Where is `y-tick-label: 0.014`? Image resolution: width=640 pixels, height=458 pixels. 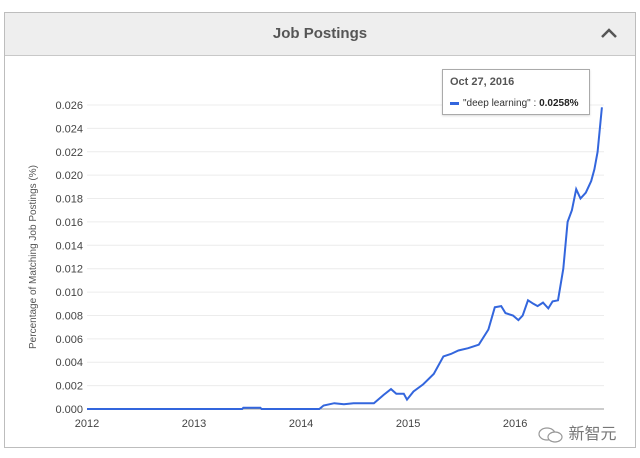 y-tick-label: 0.014 is located at coordinates (69, 246).